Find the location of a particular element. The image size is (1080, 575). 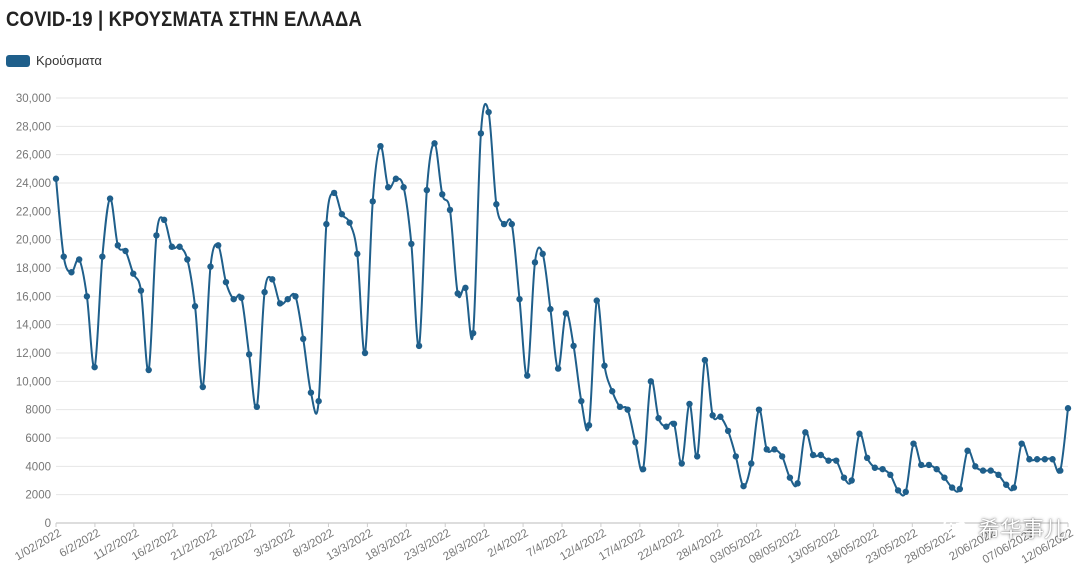

axes is located at coordinates (562, 524).